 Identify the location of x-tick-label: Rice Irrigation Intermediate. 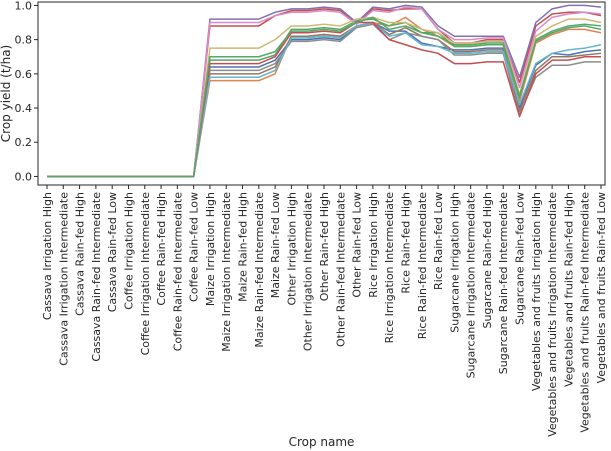
(389, 268).